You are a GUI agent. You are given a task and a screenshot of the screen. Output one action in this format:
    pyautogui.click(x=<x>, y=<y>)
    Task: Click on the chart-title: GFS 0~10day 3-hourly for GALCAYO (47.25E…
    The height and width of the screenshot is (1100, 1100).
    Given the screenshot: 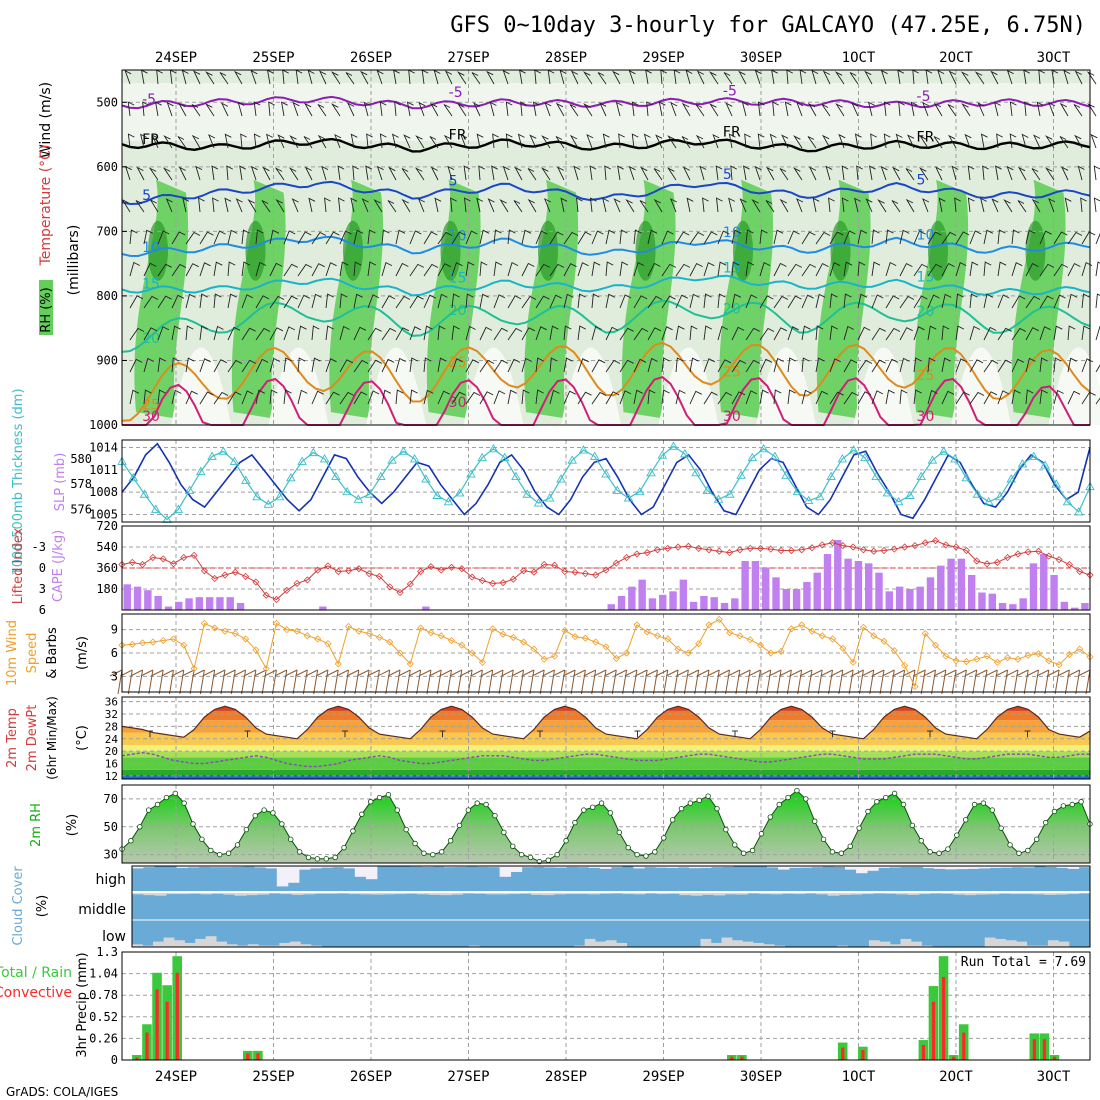 What is the action you would take?
    pyautogui.click(x=768, y=25)
    